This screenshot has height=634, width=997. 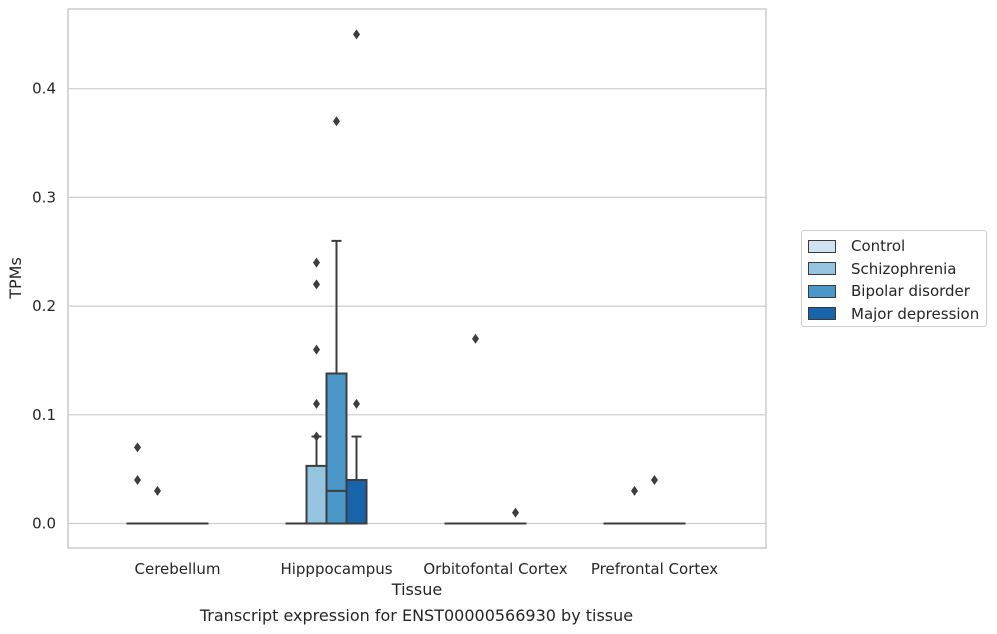 I want to click on legend-item: Bipolar disorder, so click(x=897, y=291).